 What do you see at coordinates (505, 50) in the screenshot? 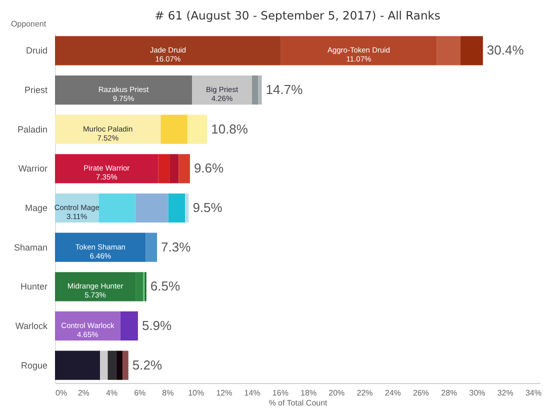
I see `total-label: 30.4%` at bounding box center [505, 50].